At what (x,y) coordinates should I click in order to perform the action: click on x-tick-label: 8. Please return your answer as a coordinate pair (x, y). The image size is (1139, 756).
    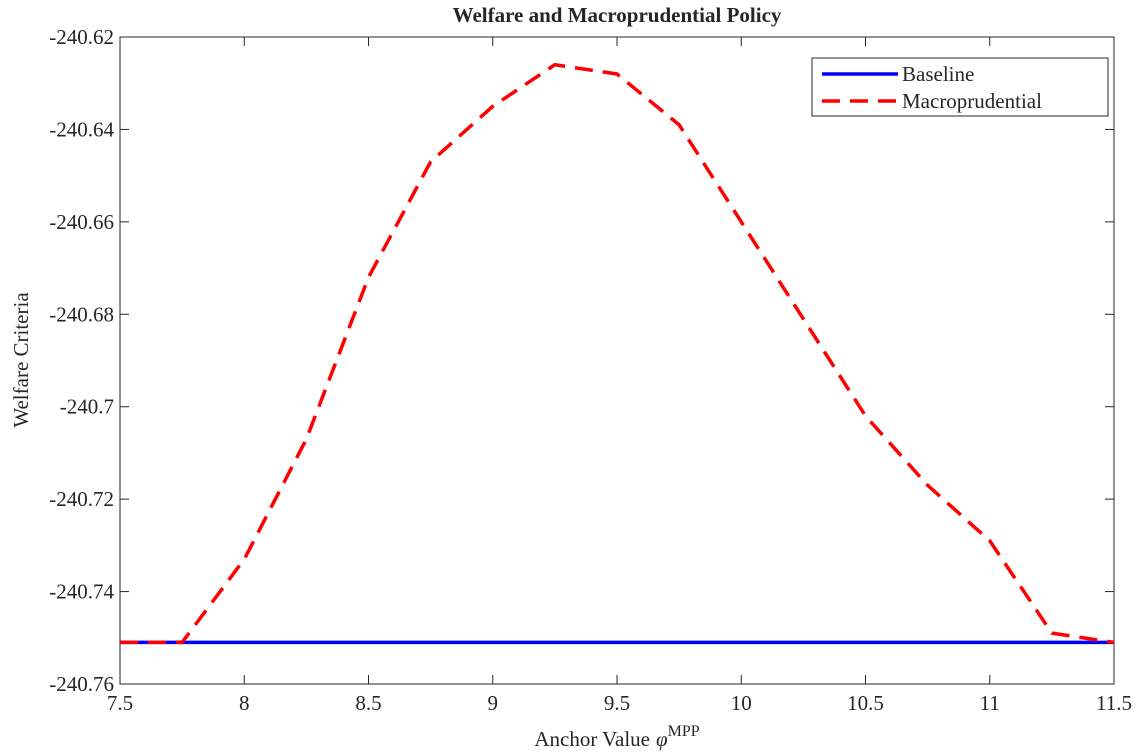
    Looking at the image, I should click on (244, 703).